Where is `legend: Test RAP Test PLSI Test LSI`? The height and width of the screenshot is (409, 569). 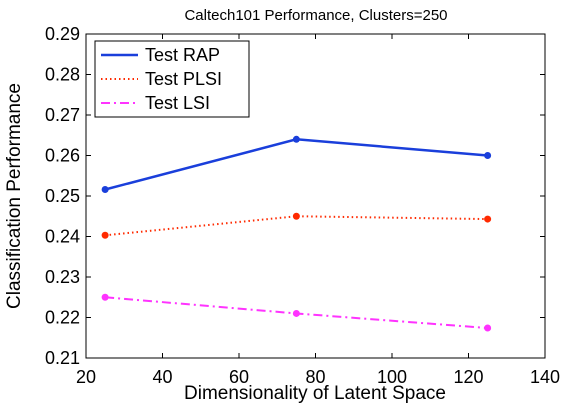
legend: Test RAP Test PLSI Test LSI is located at coordinates (172, 79).